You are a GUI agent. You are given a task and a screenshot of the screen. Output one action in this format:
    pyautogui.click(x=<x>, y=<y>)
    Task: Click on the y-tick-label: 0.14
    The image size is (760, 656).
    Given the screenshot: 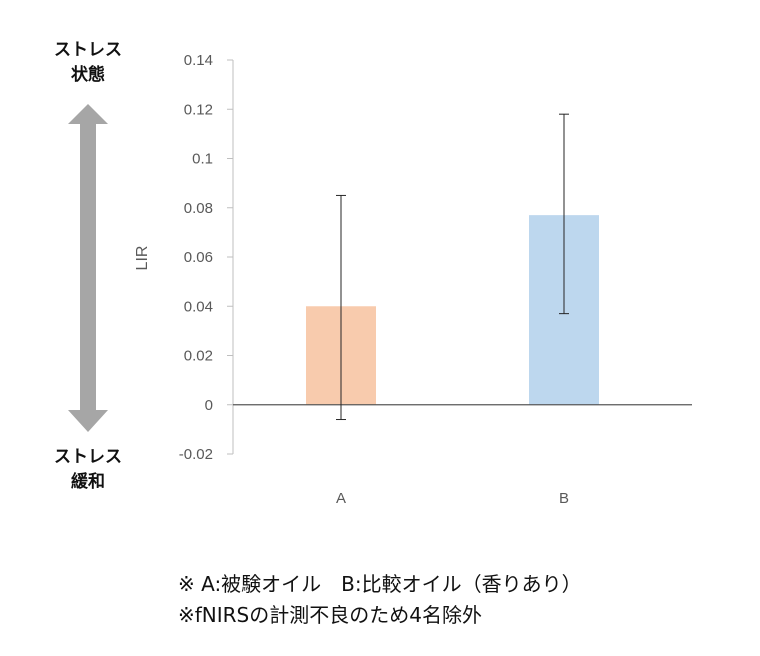 What is the action you would take?
    pyautogui.click(x=198, y=60)
    